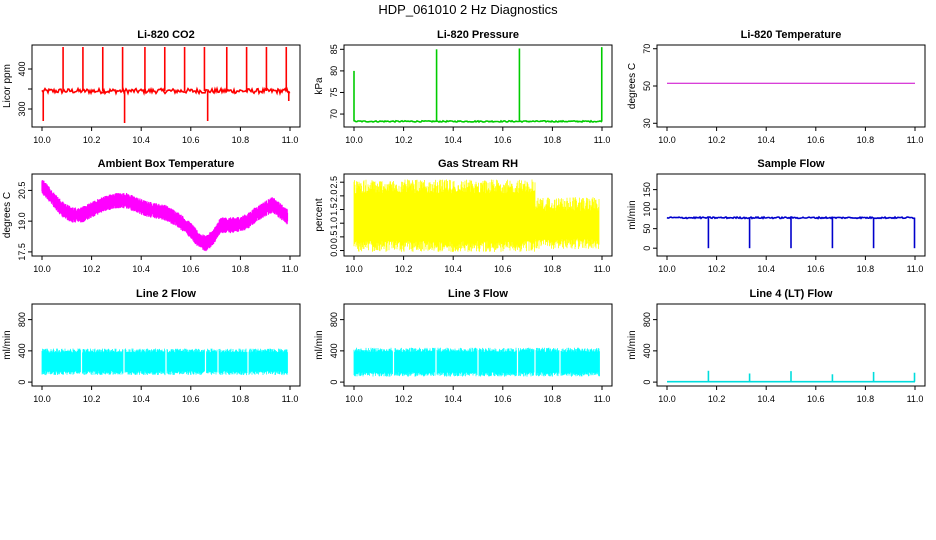  I want to click on y-tick-label: 2.5, so click(334, 182).